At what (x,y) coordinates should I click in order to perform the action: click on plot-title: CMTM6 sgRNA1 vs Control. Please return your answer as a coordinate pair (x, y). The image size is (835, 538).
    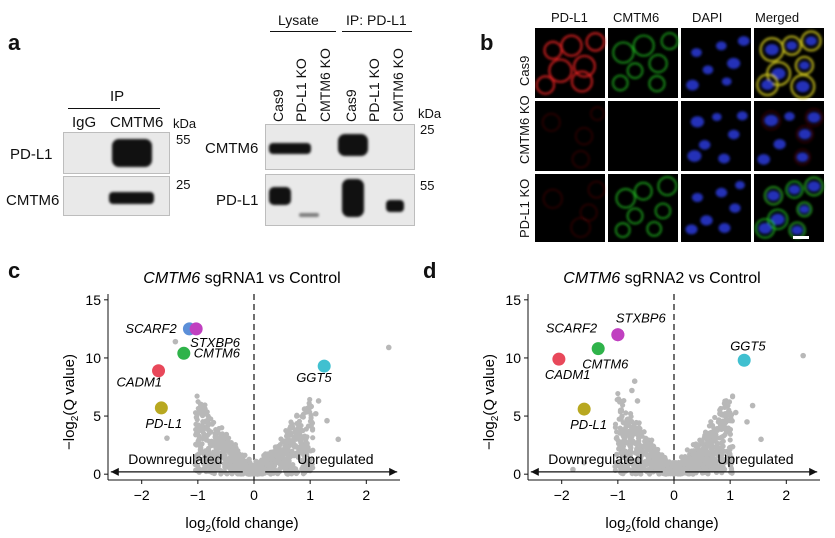
    Looking at the image, I should click on (241, 278).